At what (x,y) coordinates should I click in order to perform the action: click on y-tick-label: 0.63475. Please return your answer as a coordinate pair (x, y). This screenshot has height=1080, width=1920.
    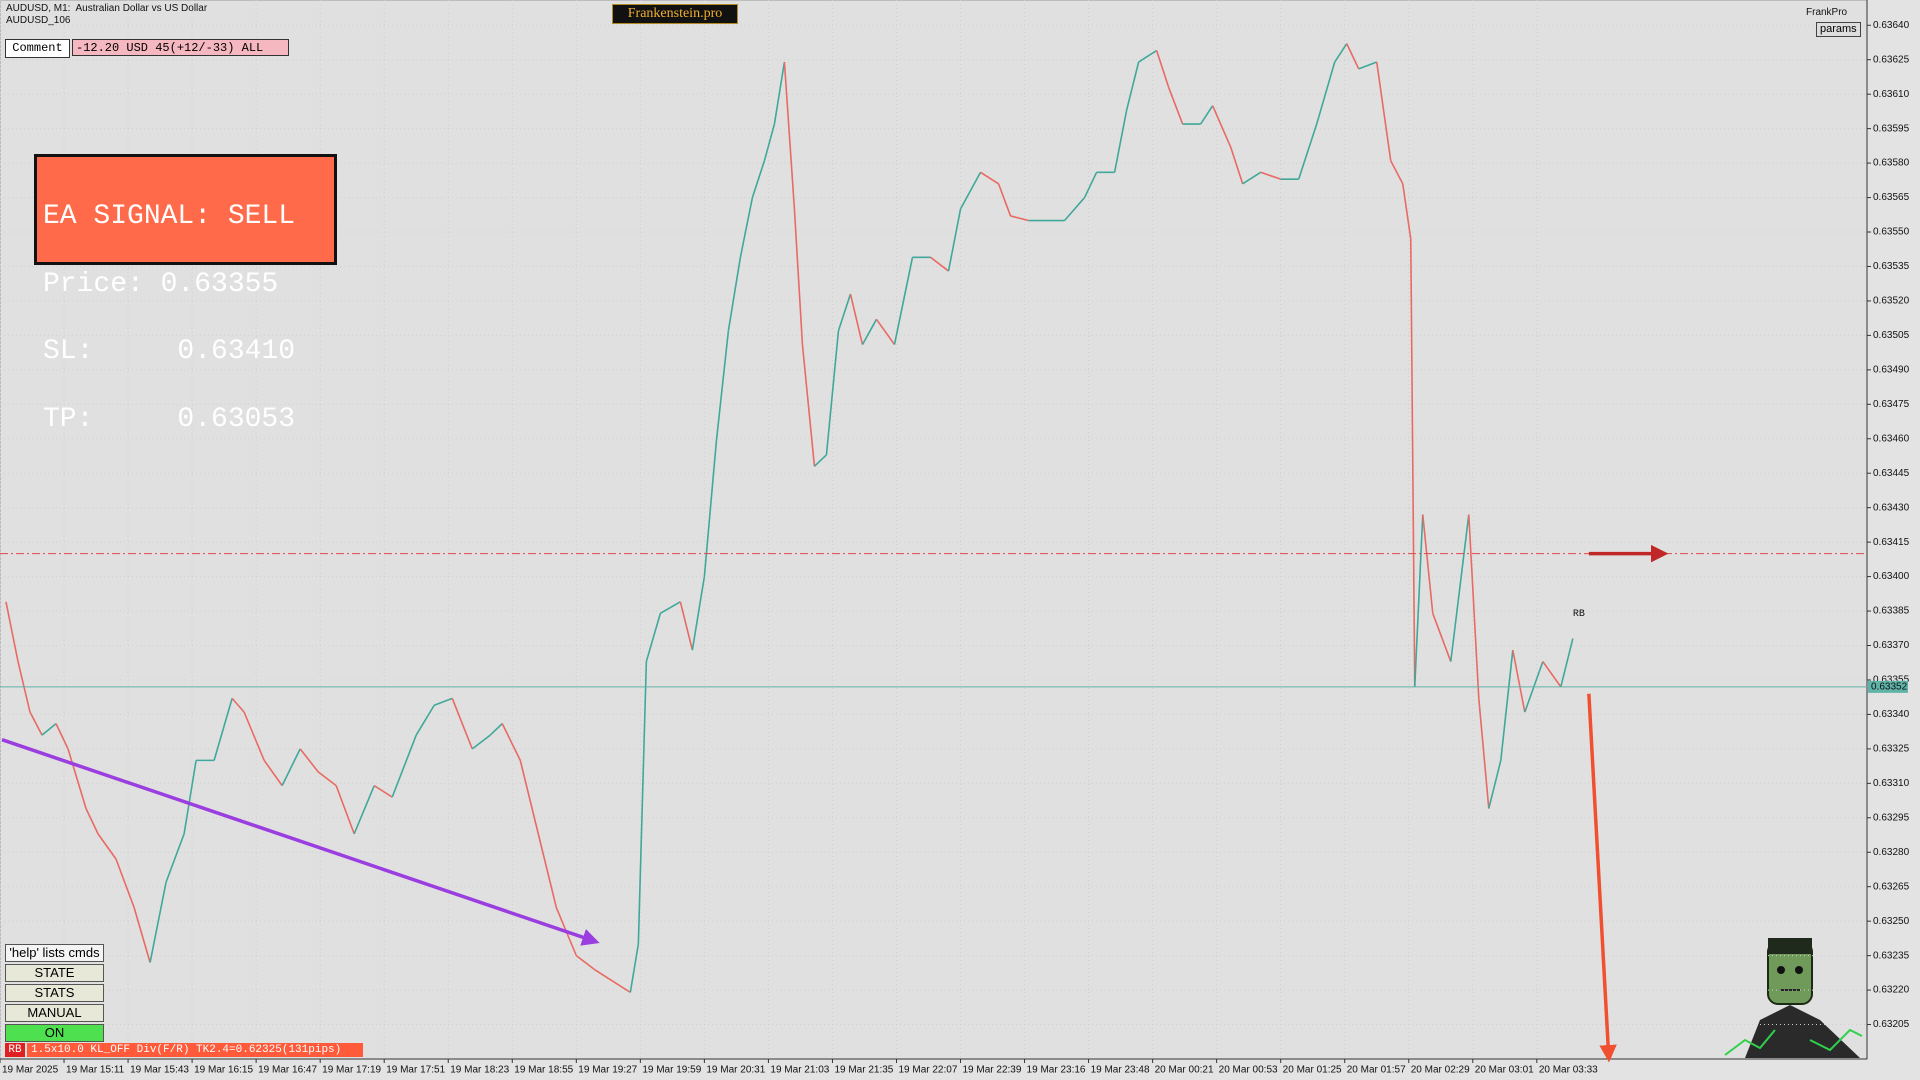
    Looking at the image, I should click on (1891, 404).